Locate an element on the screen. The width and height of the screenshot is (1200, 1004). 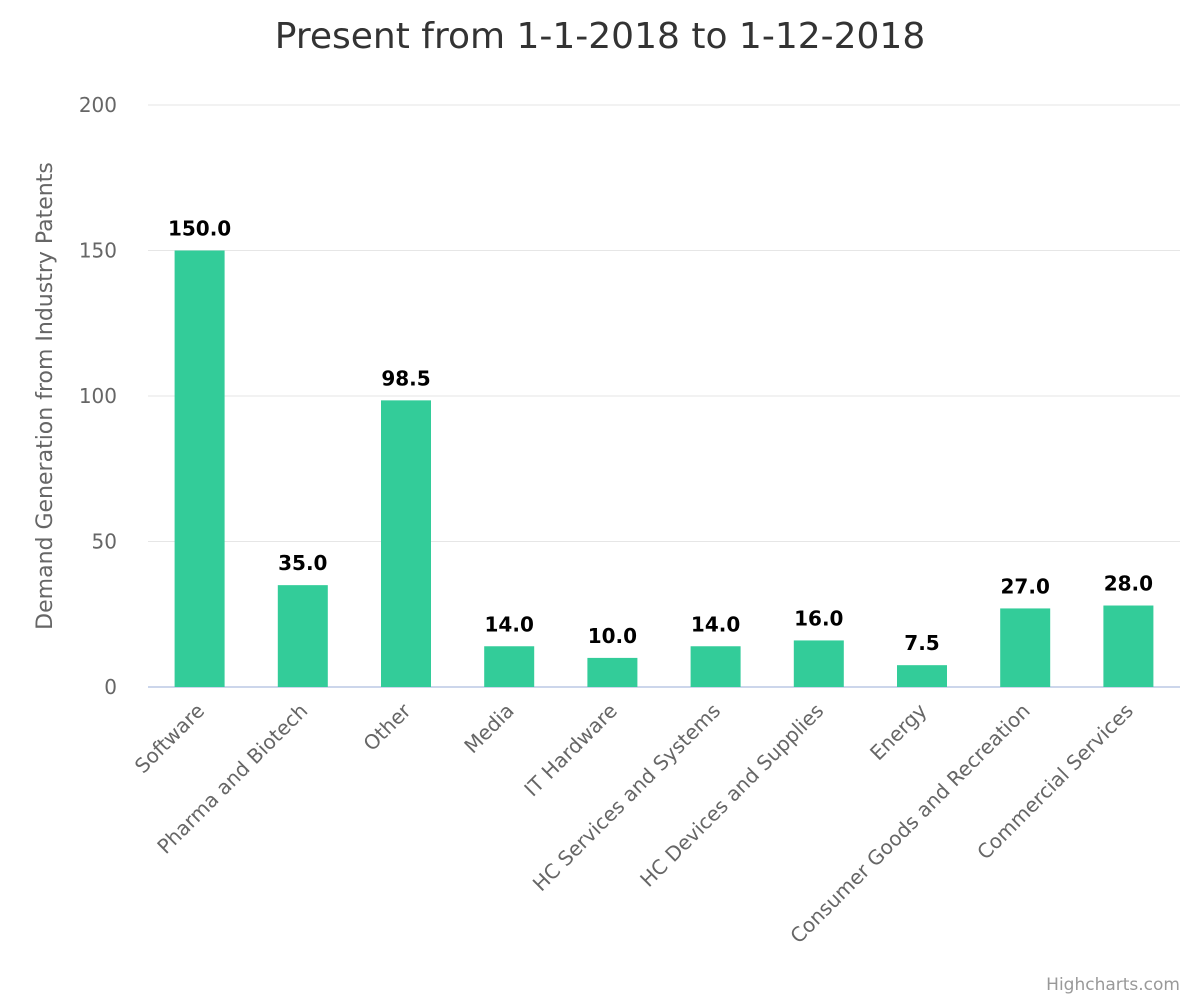
x-tick-label: IT Hardware is located at coordinates (570, 750).